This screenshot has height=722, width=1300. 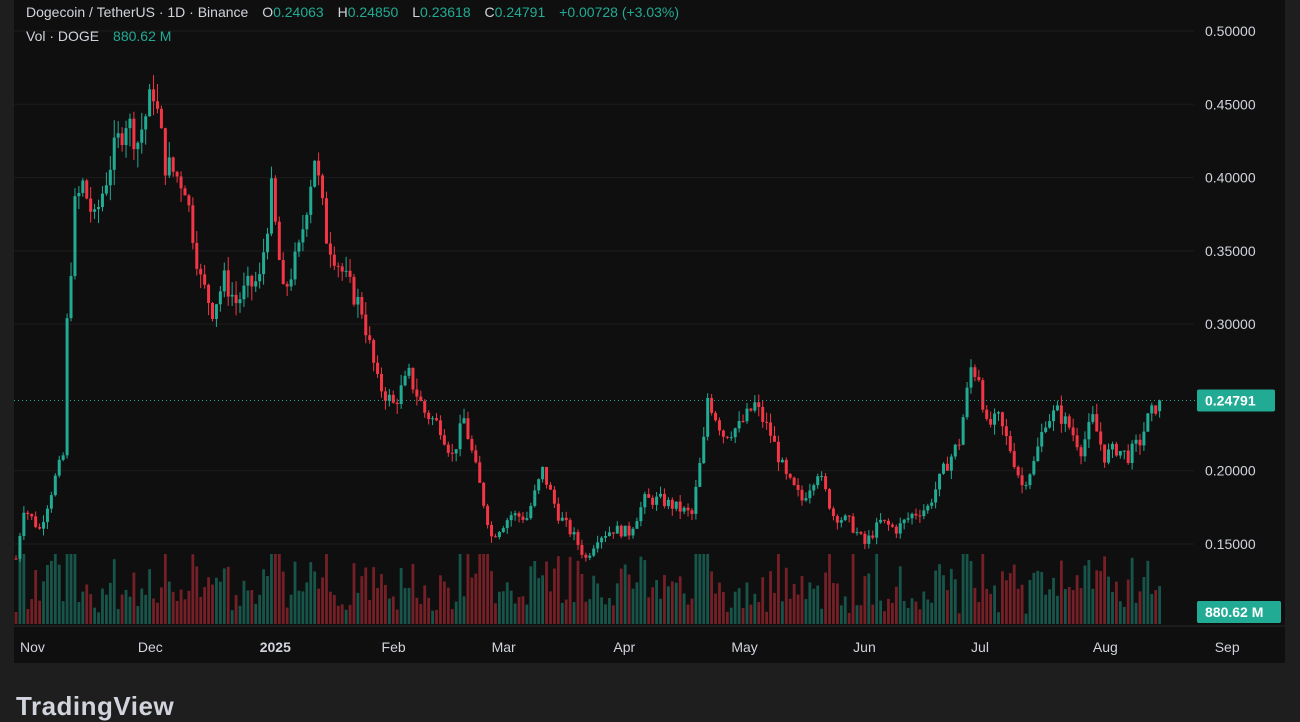 What do you see at coordinates (489, 12) in the screenshot?
I see `close-label: C` at bounding box center [489, 12].